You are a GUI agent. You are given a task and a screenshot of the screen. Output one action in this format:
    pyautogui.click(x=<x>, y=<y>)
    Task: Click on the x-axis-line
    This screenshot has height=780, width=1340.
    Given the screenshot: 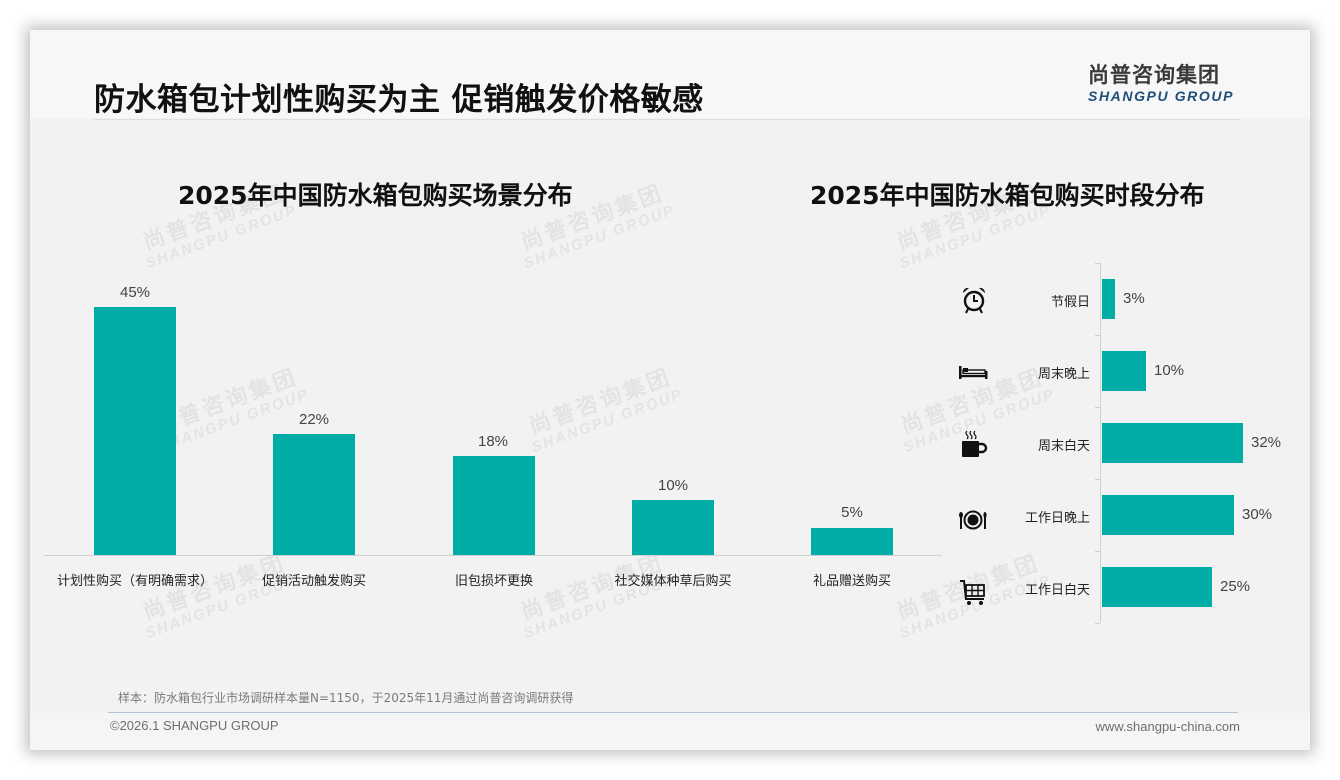 What is the action you would take?
    pyautogui.click(x=493, y=555)
    